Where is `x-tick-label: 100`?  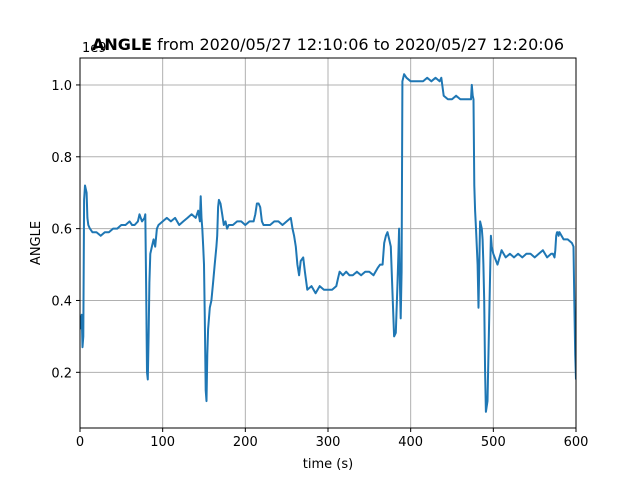
x-tick-label: 100 is located at coordinates (162, 442).